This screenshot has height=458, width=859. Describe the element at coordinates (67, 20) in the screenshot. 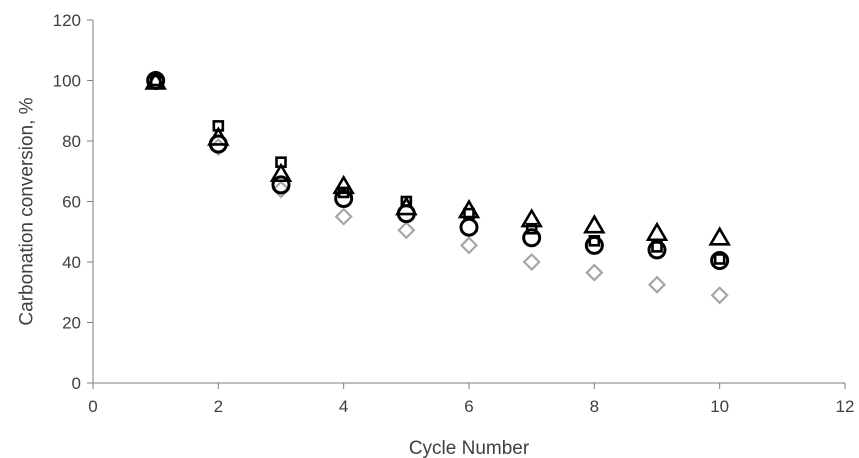

I see `y-tick-label: 120` at that location.